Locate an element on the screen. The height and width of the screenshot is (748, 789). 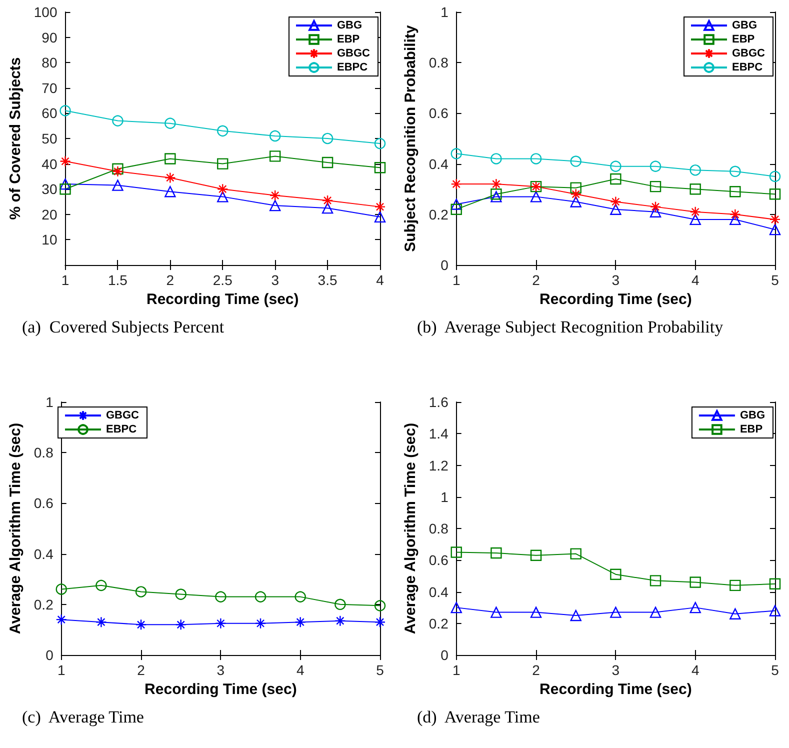
y-tick-label: 20 is located at coordinates (50, 214).